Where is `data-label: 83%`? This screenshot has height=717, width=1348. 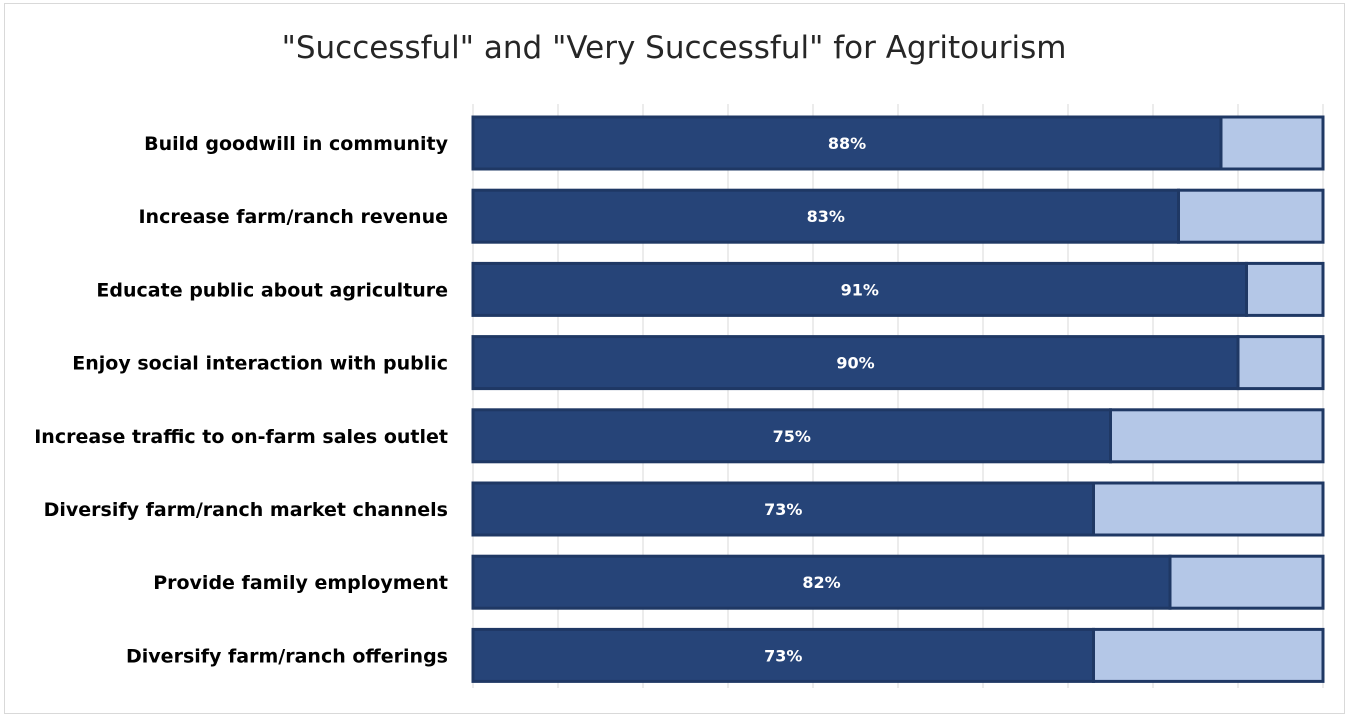
data-label: 83% is located at coordinates (826, 216).